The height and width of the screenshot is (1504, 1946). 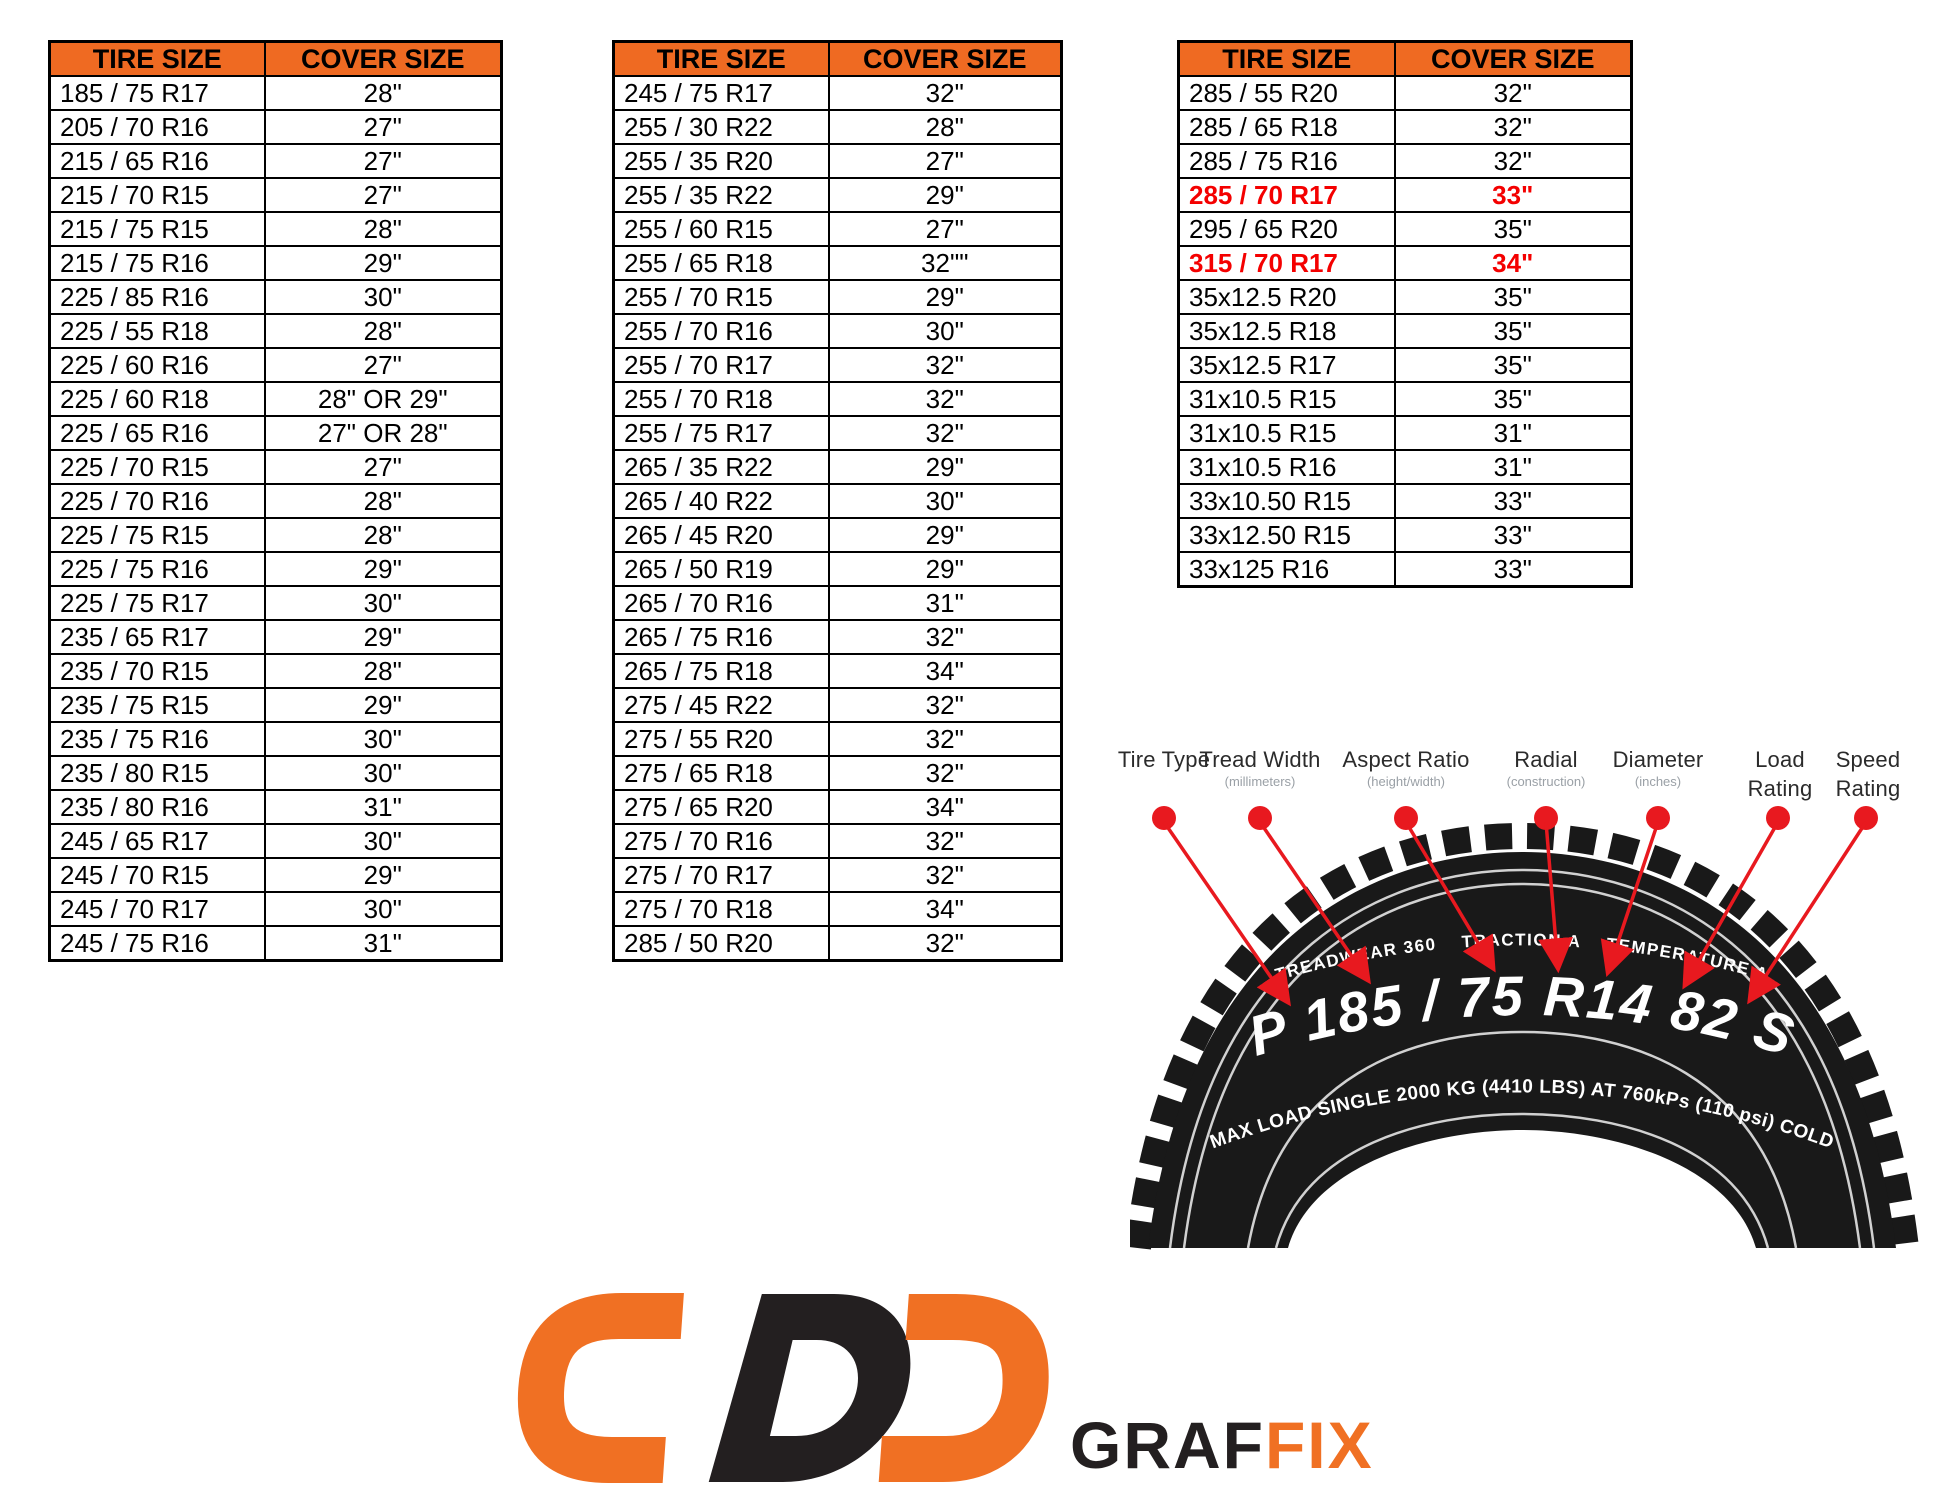 What do you see at coordinates (721, 297) in the screenshot?
I see `tire-size-cell: 255 / 70 R15` at bounding box center [721, 297].